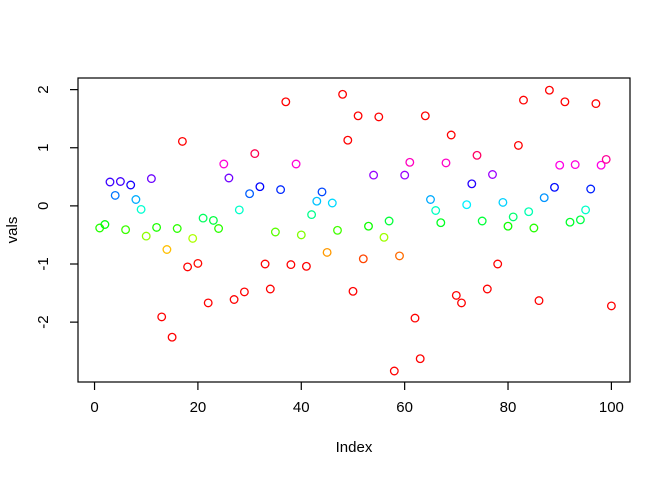  Describe the element at coordinates (508, 407) in the screenshot. I see `x-tick-label: 80` at that location.